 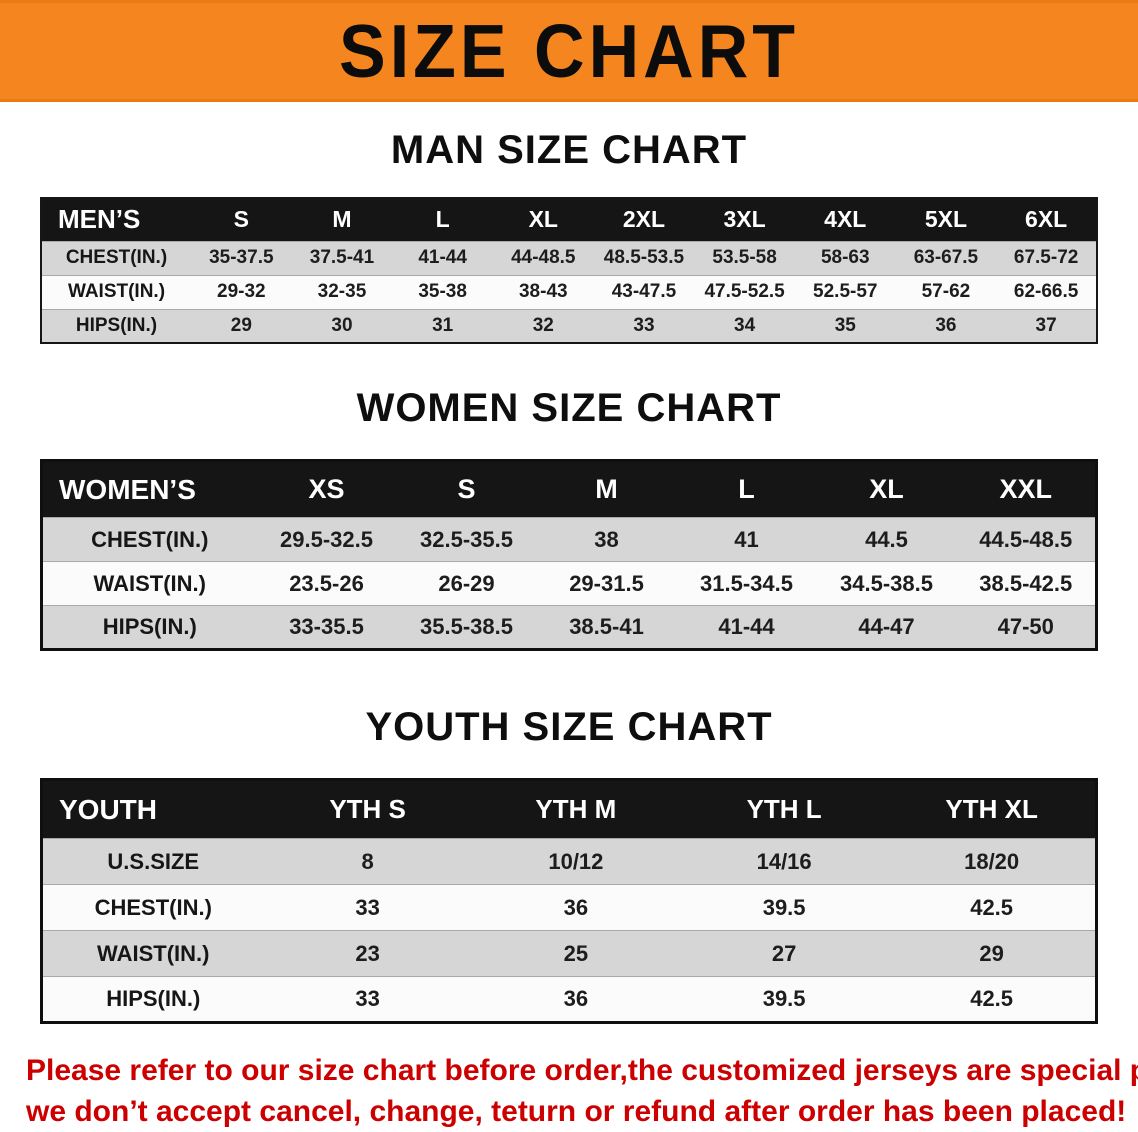 What do you see at coordinates (644, 219) in the screenshot?
I see `column-header: 2XL` at bounding box center [644, 219].